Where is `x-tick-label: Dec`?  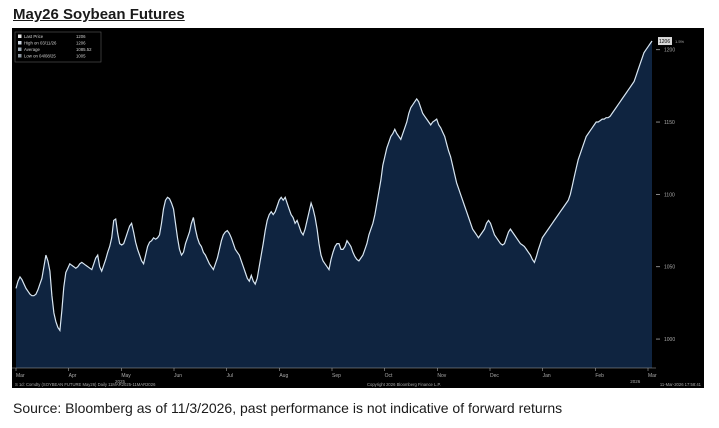
x-tick-label: Dec is located at coordinates (494, 376).